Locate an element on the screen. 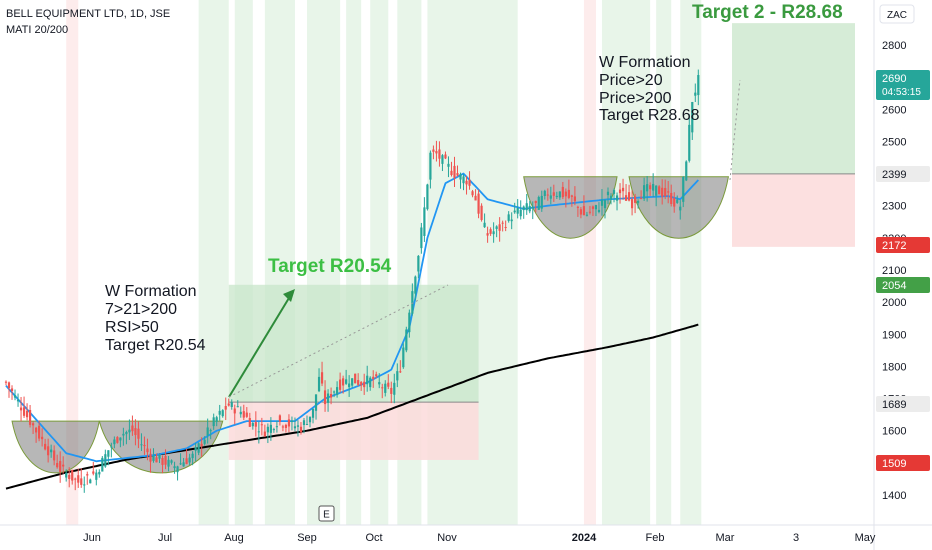 This screenshot has height=550, width=932. projection-dotted-line is located at coordinates (338, 341).